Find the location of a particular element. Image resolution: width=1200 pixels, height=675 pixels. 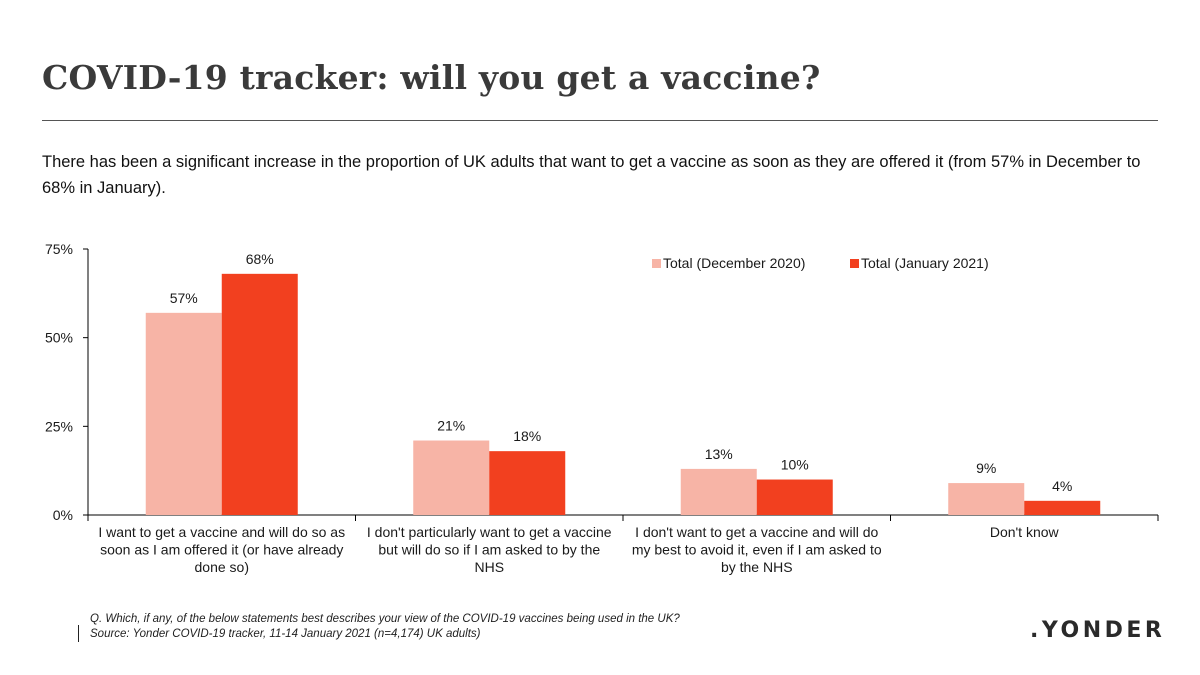

legend-label: Total (January 2021) is located at coordinates (925, 263).